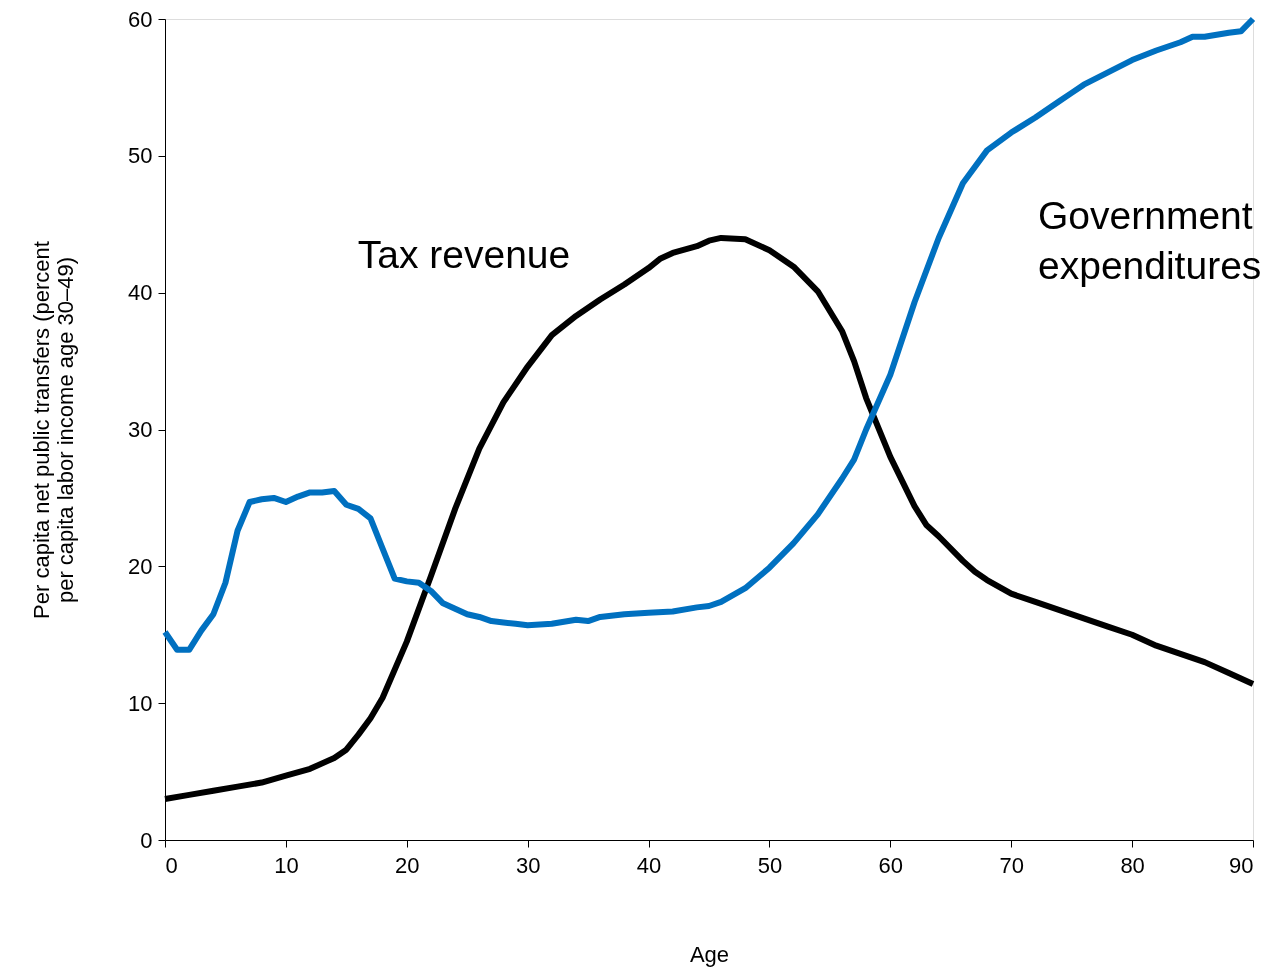 The height and width of the screenshot is (980, 1287). Describe the element at coordinates (171, 865) in the screenshot. I see `x-tick-label: 0` at that location.